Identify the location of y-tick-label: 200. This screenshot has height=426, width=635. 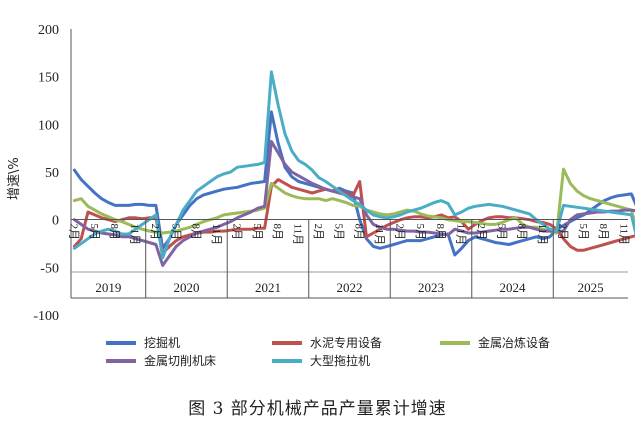
(48, 30).